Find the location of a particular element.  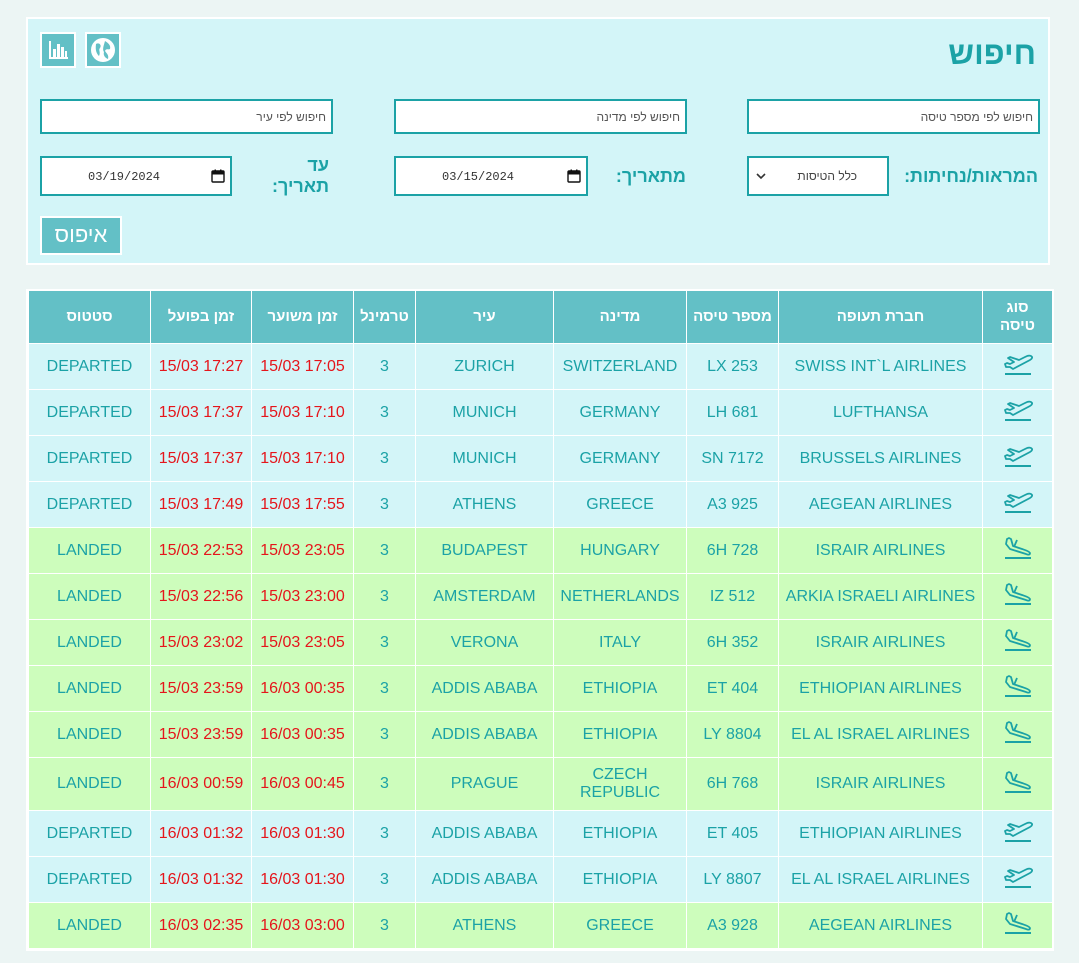

country-cell: NETHERLANDS is located at coordinates (620, 596).